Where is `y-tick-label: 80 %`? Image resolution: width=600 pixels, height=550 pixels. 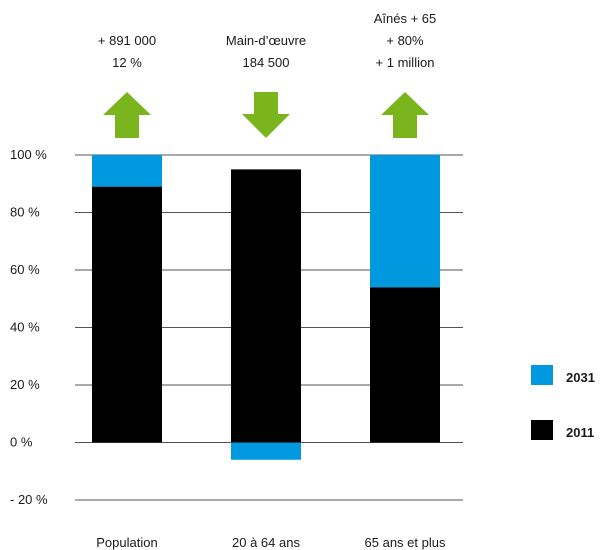 y-tick-label: 80 % is located at coordinates (25, 212).